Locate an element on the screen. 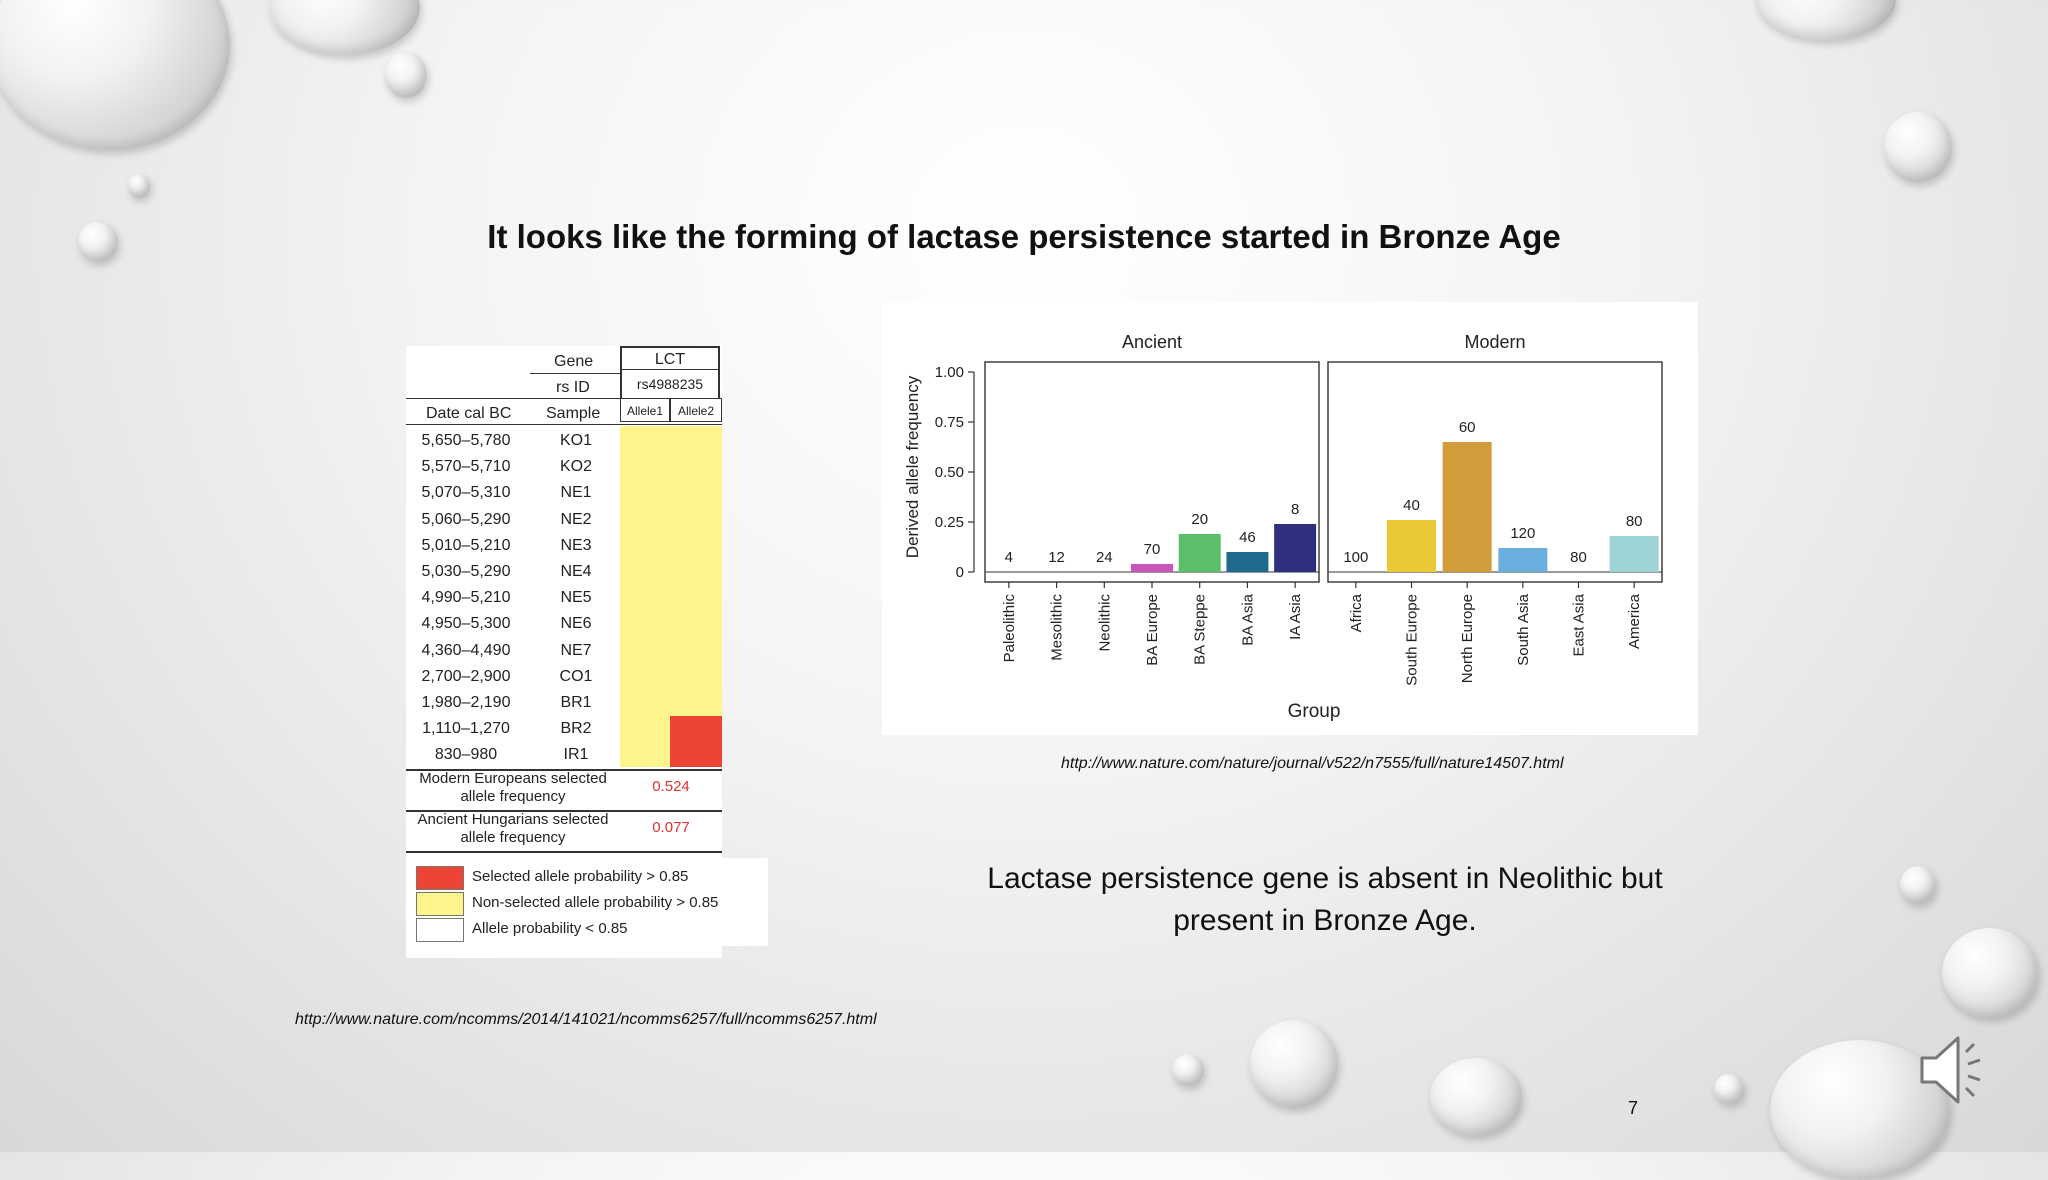 The width and height of the screenshot is (2048, 1180). x-tick-label: BA Steppe is located at coordinates (1200, 629).